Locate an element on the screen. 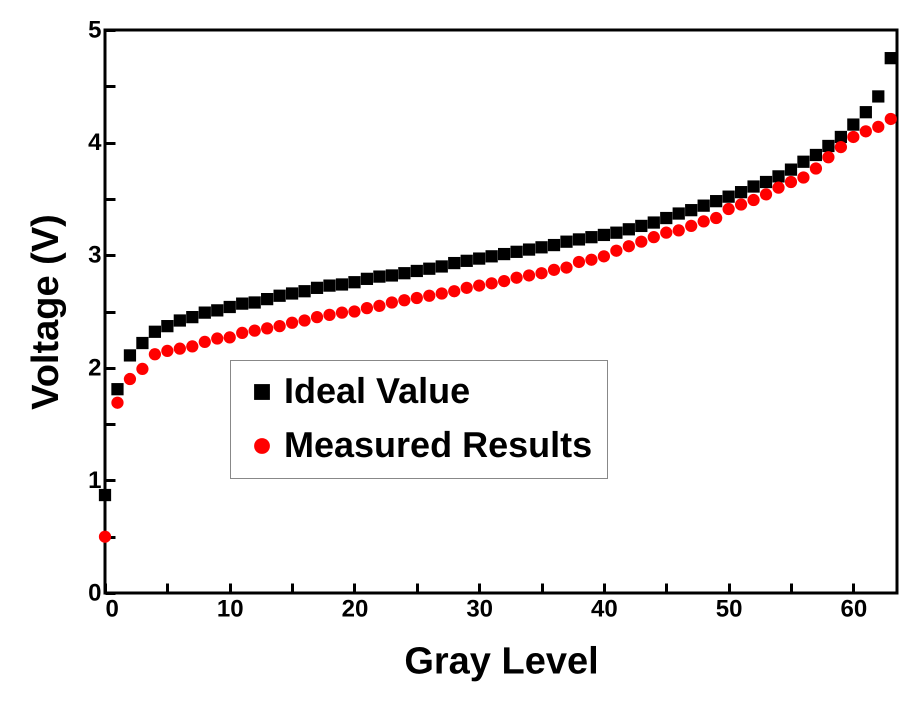  legend-label: Ideal Value is located at coordinates (377, 390).